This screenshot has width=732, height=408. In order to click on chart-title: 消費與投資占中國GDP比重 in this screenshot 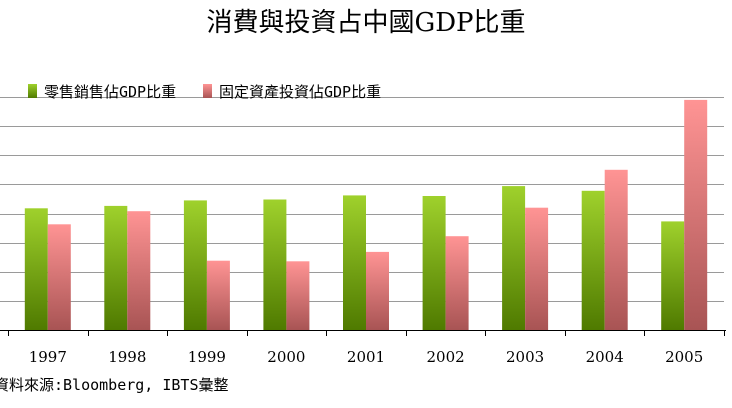, I will do `click(365, 23)`.